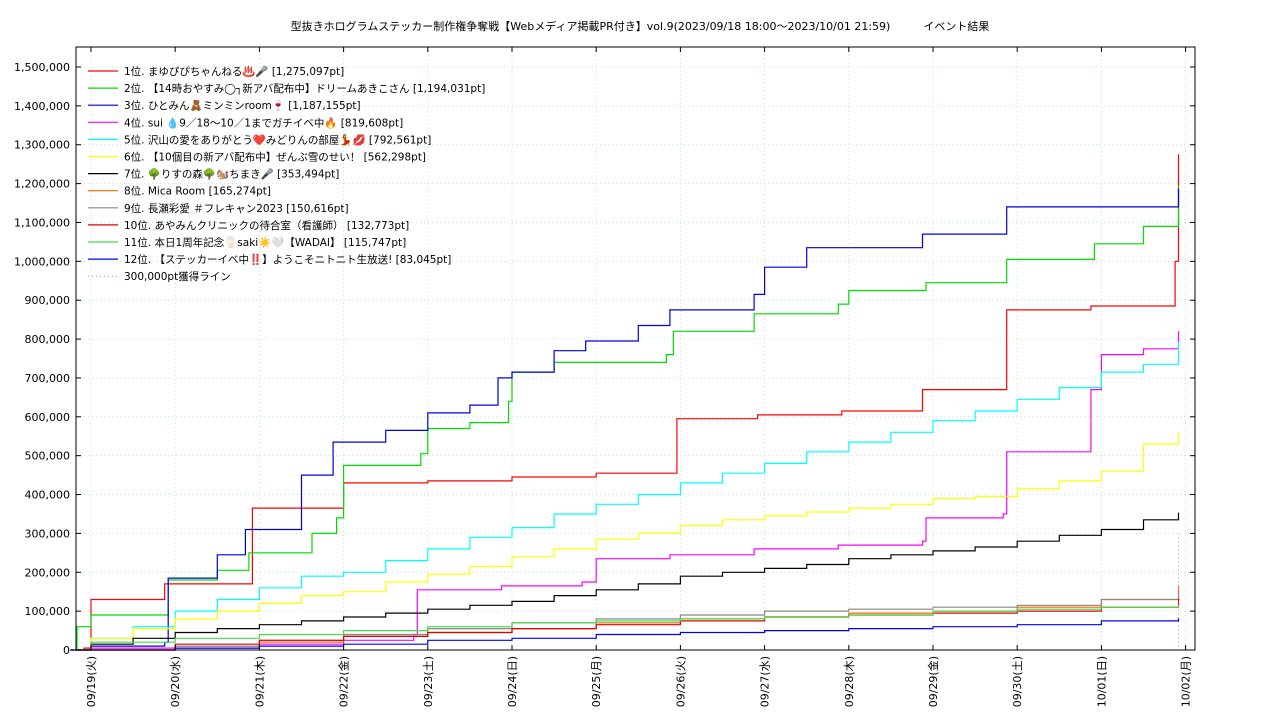  Describe the element at coordinates (48, 378) in the screenshot. I see `y-tick-label: 700,000` at that location.